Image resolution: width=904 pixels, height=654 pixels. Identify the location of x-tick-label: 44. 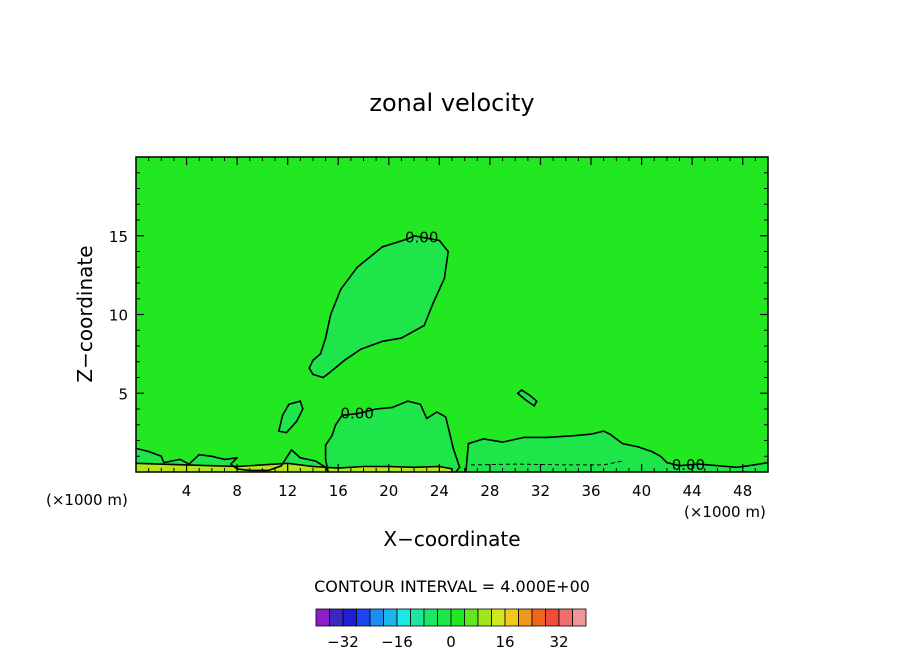
(692, 491).